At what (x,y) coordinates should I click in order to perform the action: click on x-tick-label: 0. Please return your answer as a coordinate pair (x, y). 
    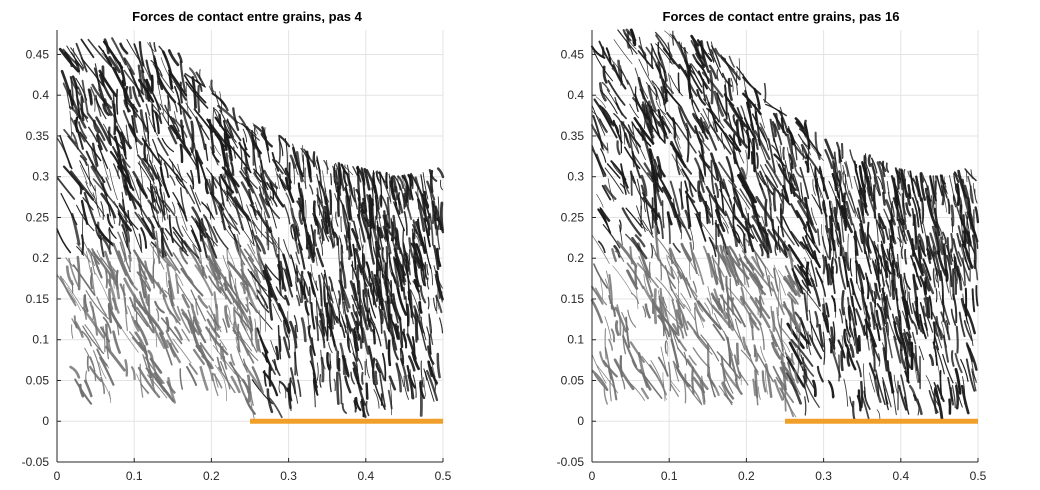
    Looking at the image, I should click on (57, 476).